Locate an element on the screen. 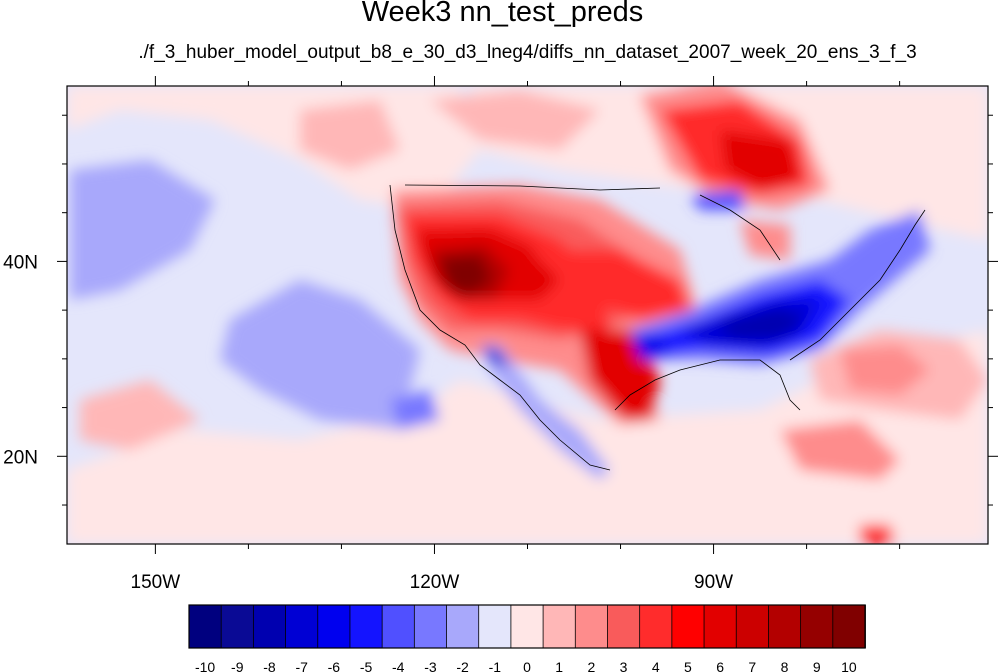 This screenshot has height=672, width=1005. colorbar-tick-label: 3 is located at coordinates (624, 665).